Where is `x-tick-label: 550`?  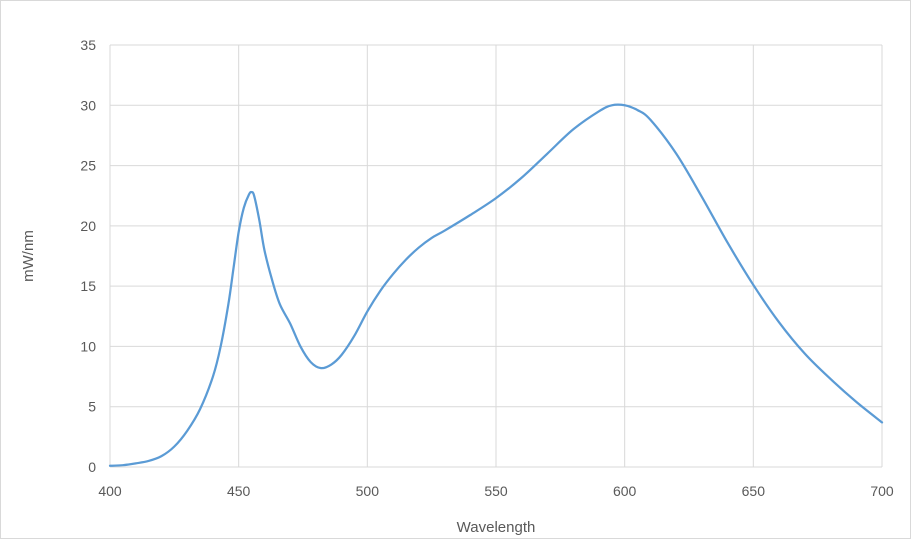 x-tick-label: 550 is located at coordinates (496, 491).